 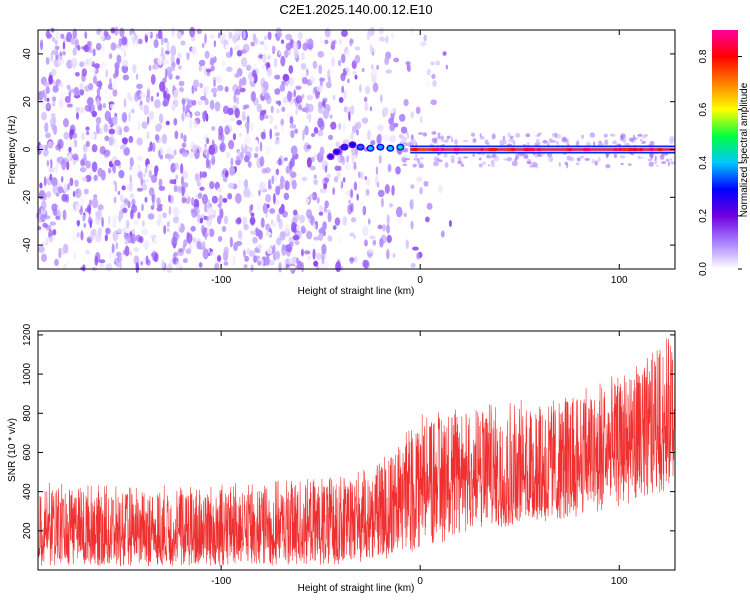 What do you see at coordinates (221, 581) in the screenshot?
I see `snr-xtick-label: -100` at bounding box center [221, 581].